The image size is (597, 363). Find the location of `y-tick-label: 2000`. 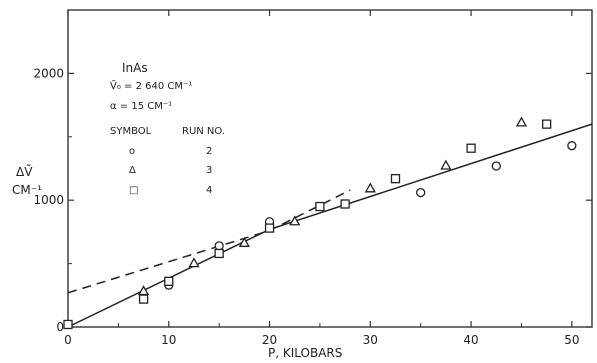

y-tick-label: 2000 is located at coordinates (48, 73).